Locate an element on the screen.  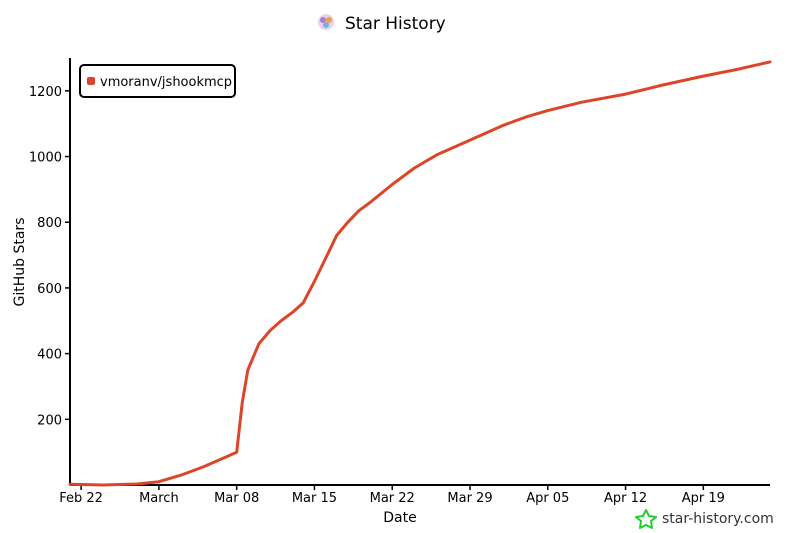
x-tick-label: Apr 12 is located at coordinates (625, 498).